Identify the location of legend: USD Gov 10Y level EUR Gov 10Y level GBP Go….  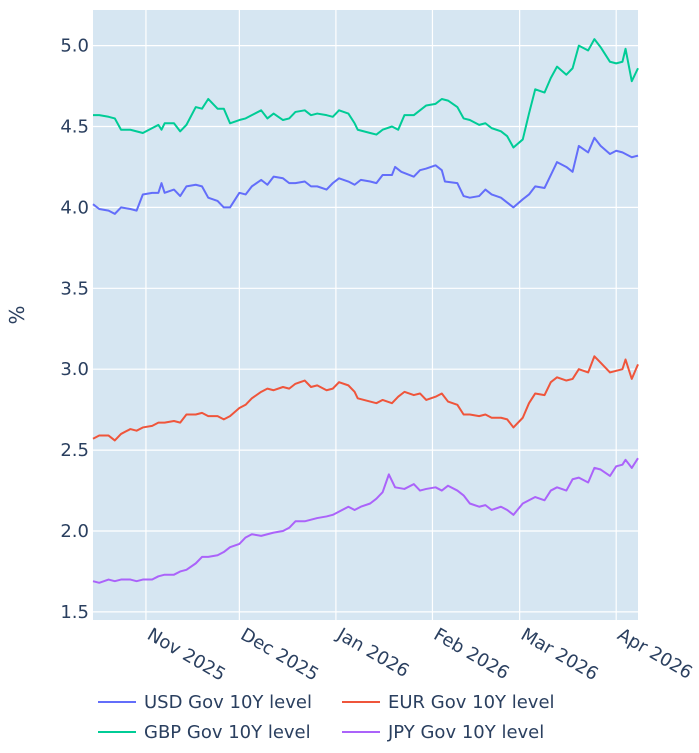
(326, 717).